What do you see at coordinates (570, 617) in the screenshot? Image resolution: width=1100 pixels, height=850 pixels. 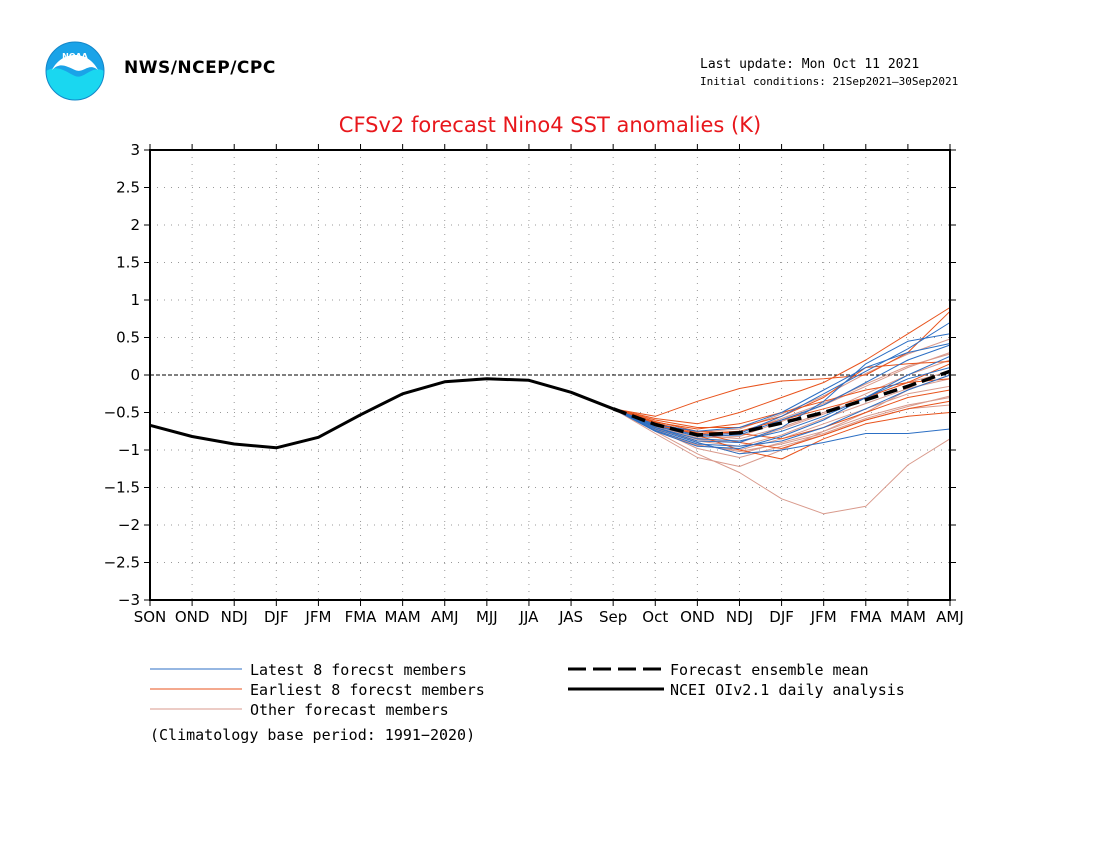 I see `x-tick-label: JAS` at bounding box center [570, 617].